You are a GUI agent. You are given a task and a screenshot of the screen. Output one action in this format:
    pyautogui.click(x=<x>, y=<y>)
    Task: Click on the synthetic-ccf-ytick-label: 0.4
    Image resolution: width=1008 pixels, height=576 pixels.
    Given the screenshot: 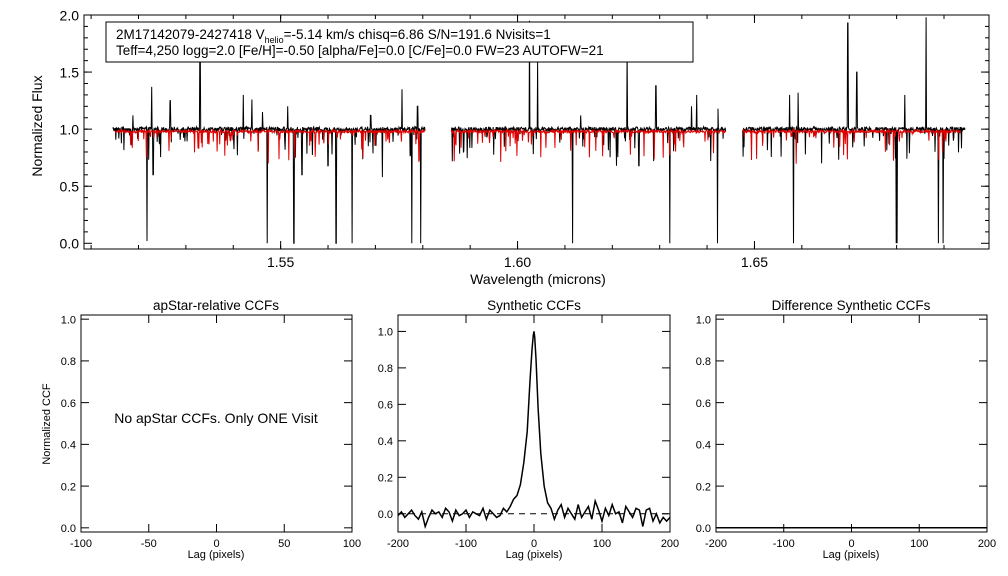 What is the action you would take?
    pyautogui.click(x=385, y=442)
    